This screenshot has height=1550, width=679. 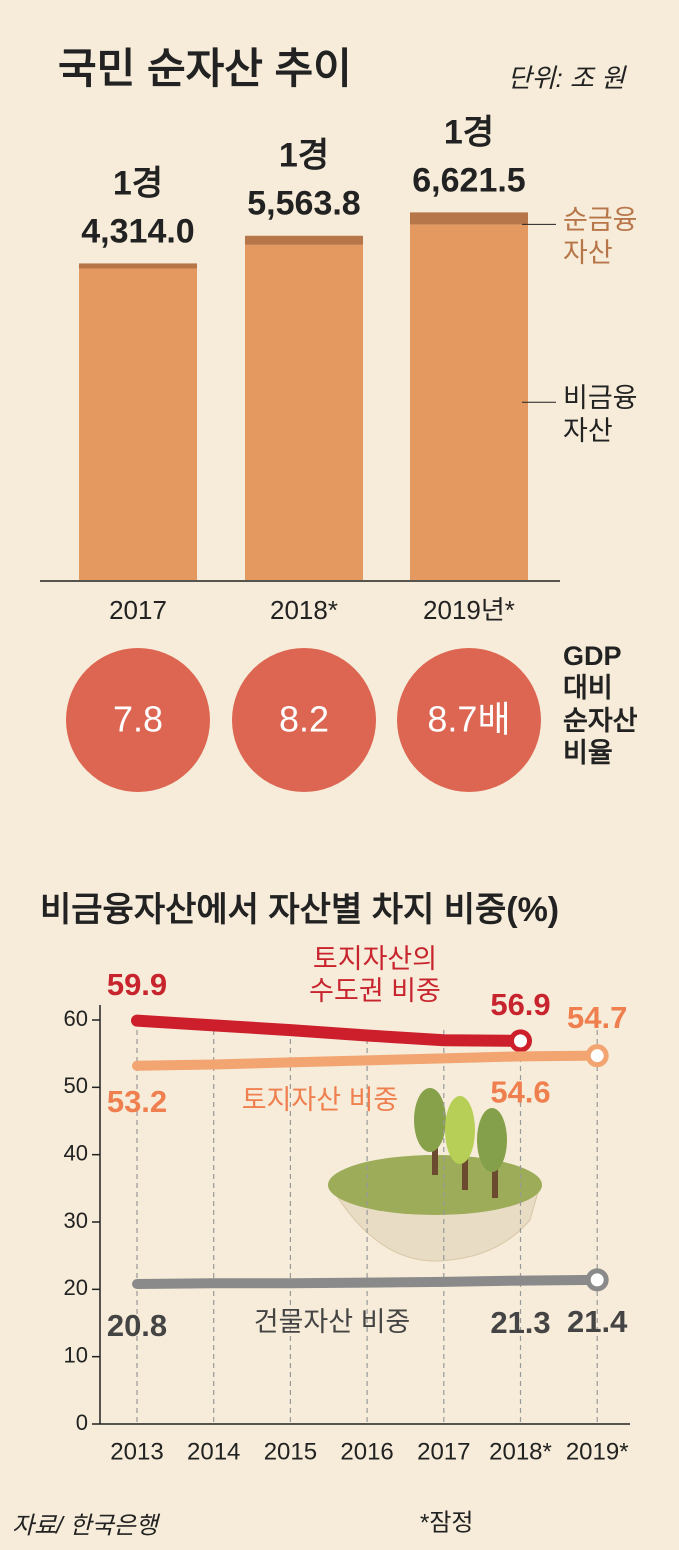 I want to click on x-tick-label: 2013, so click(x=136, y=1451).